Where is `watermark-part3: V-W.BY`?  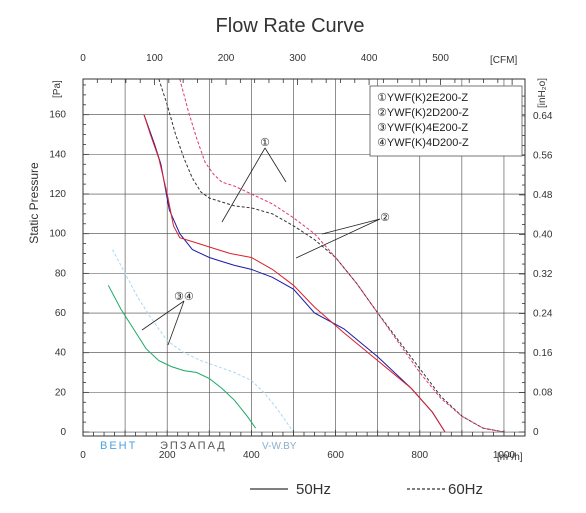 watermark-part3: V-W.BY is located at coordinates (279, 446).